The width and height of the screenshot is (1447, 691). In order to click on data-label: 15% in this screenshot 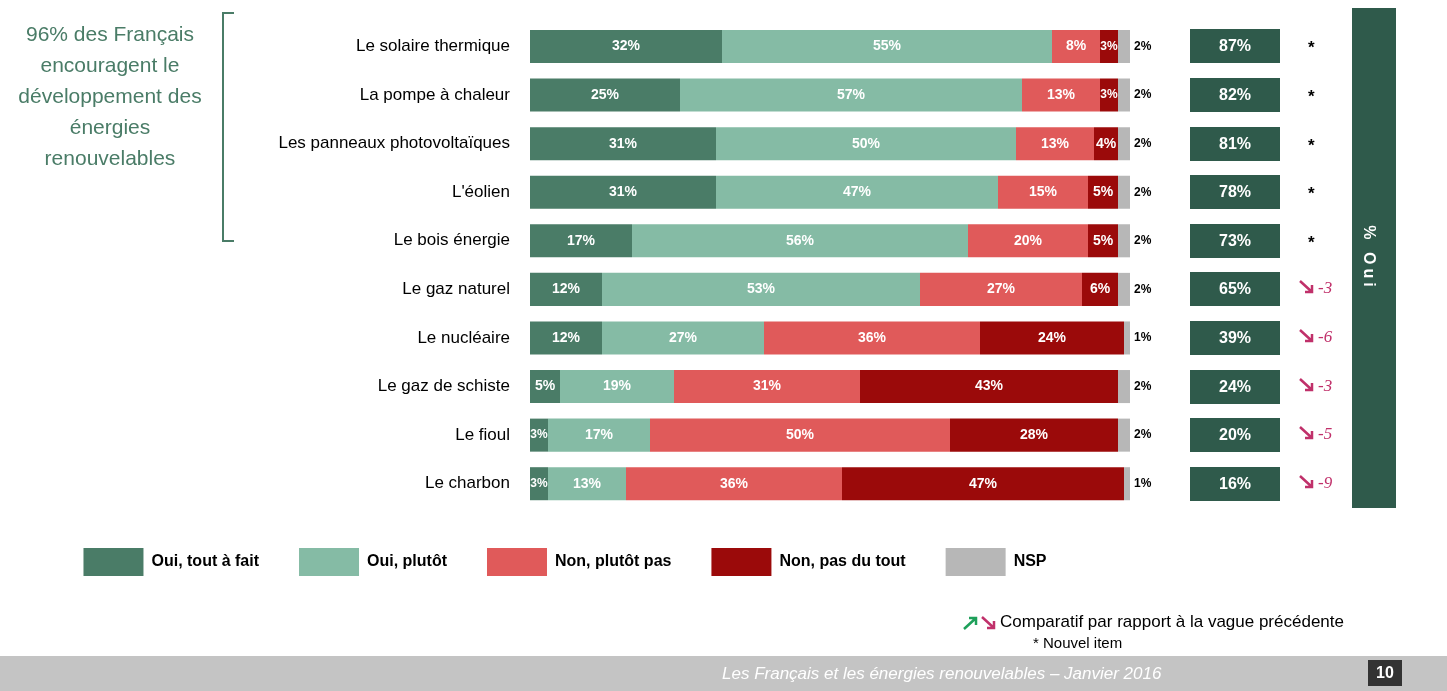, I will do `click(1043, 191)`.